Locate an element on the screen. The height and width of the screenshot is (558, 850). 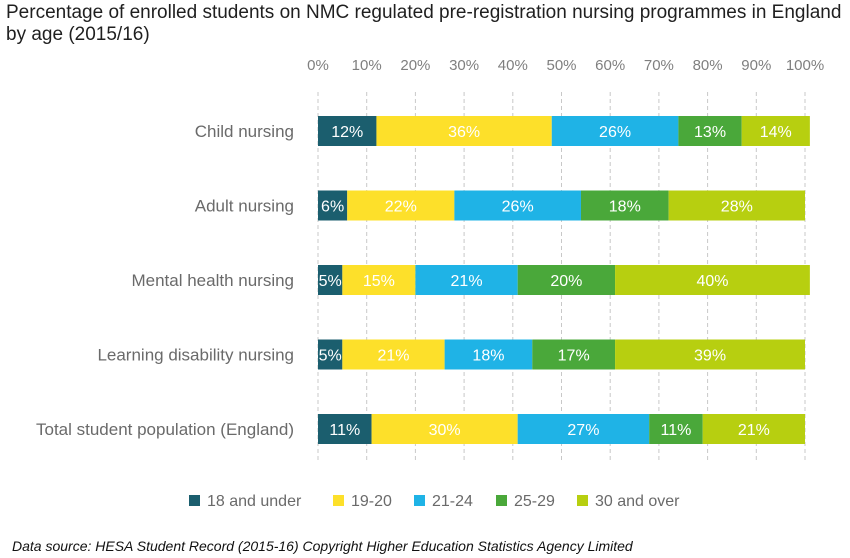
x-tick-label: 50% is located at coordinates (561, 65).